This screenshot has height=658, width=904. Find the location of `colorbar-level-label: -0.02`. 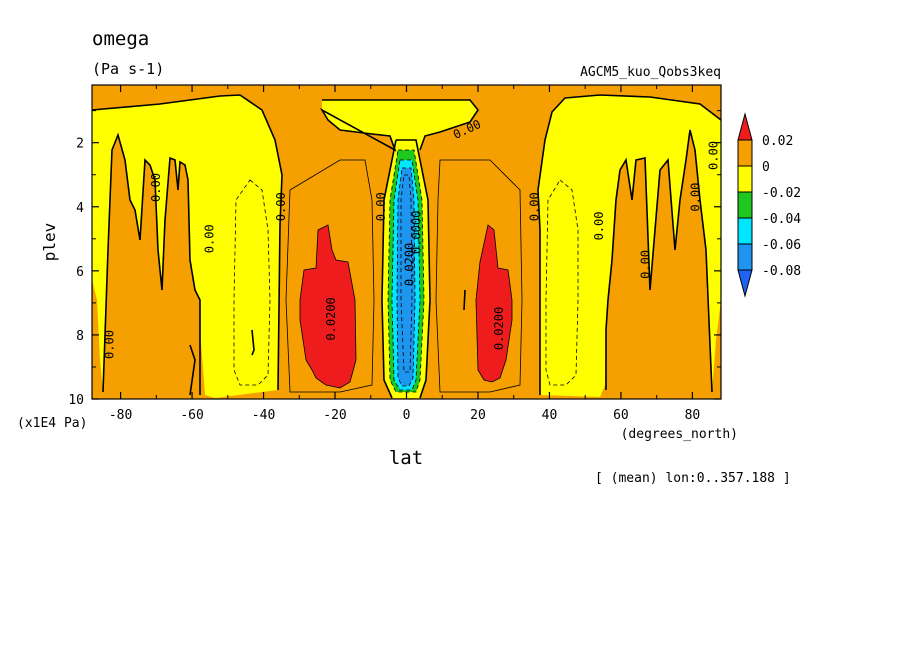

colorbar-level-label: -0.02 is located at coordinates (781, 193).